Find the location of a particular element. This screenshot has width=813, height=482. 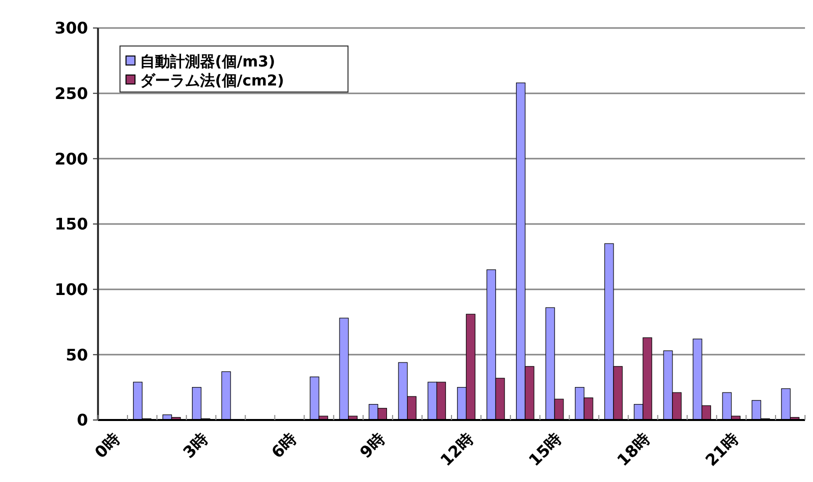

x-tick-label: 3時 is located at coordinates (195, 445).